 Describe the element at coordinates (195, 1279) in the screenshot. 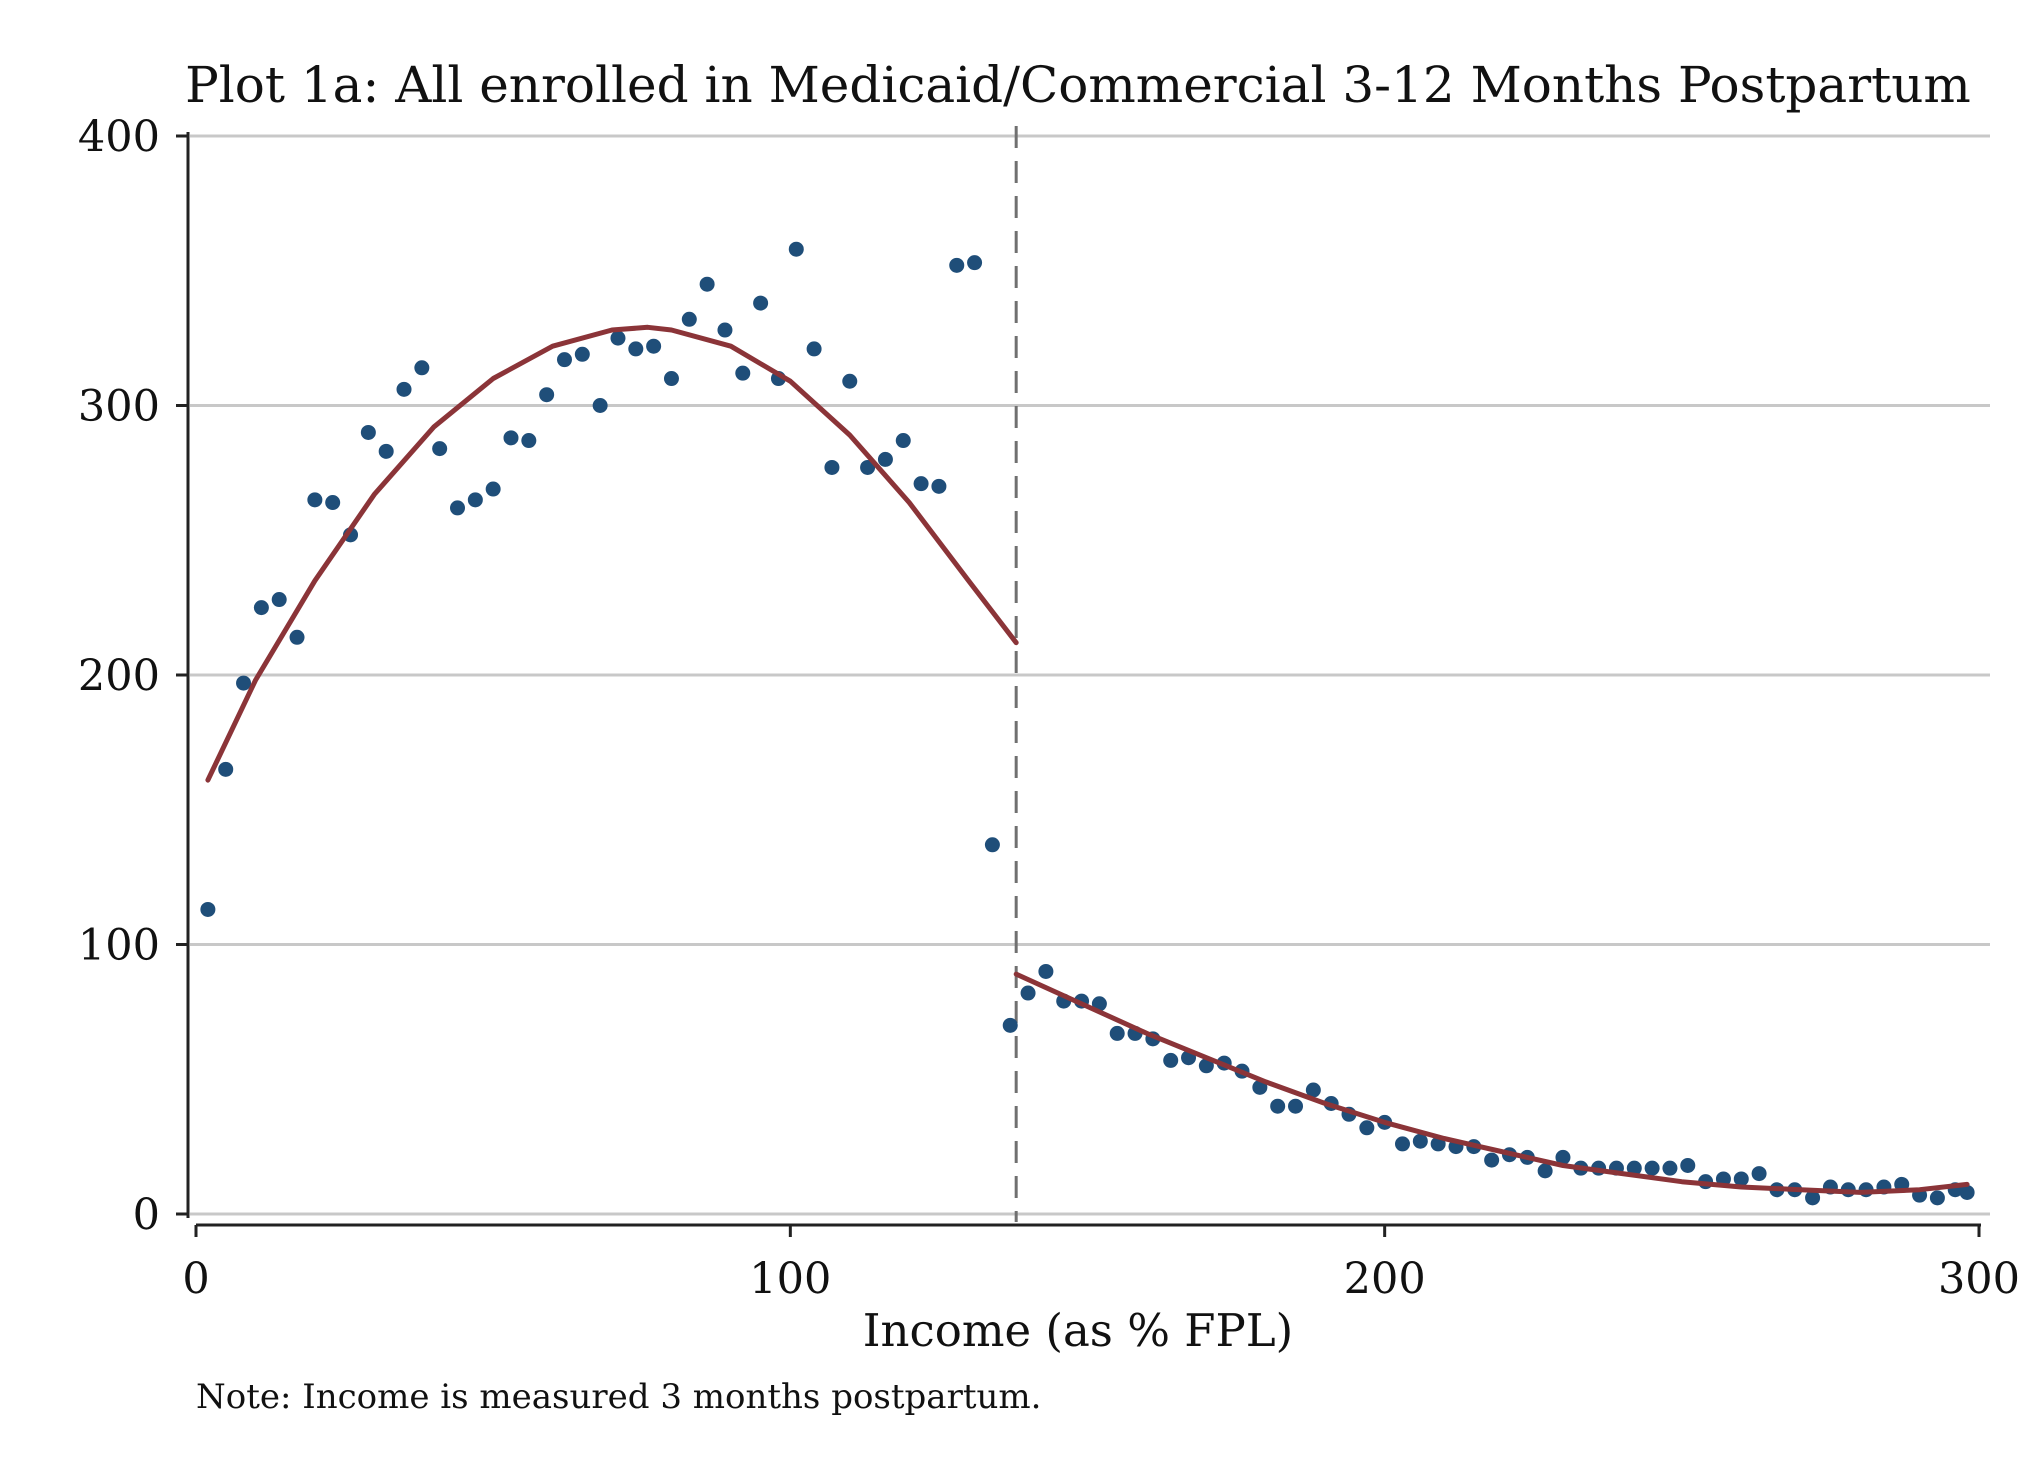

I see `x-tick-label: 0` at that location.